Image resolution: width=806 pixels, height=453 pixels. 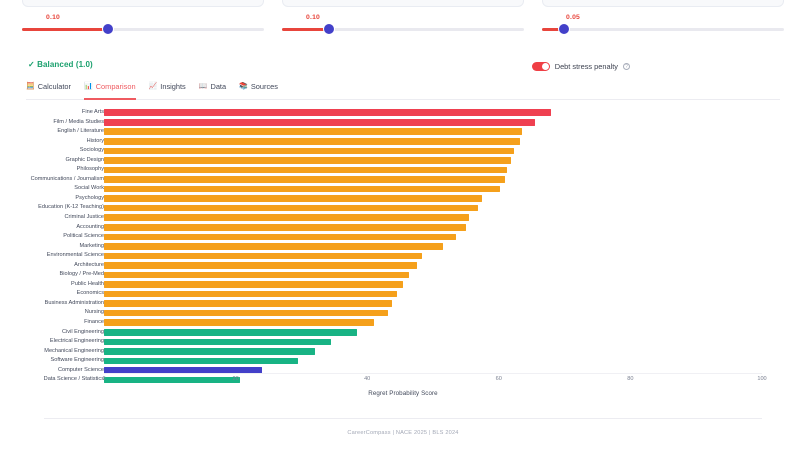 What do you see at coordinates (76, 341) in the screenshot?
I see `bar-category-label: Electrical Engineering` at bounding box center [76, 341].